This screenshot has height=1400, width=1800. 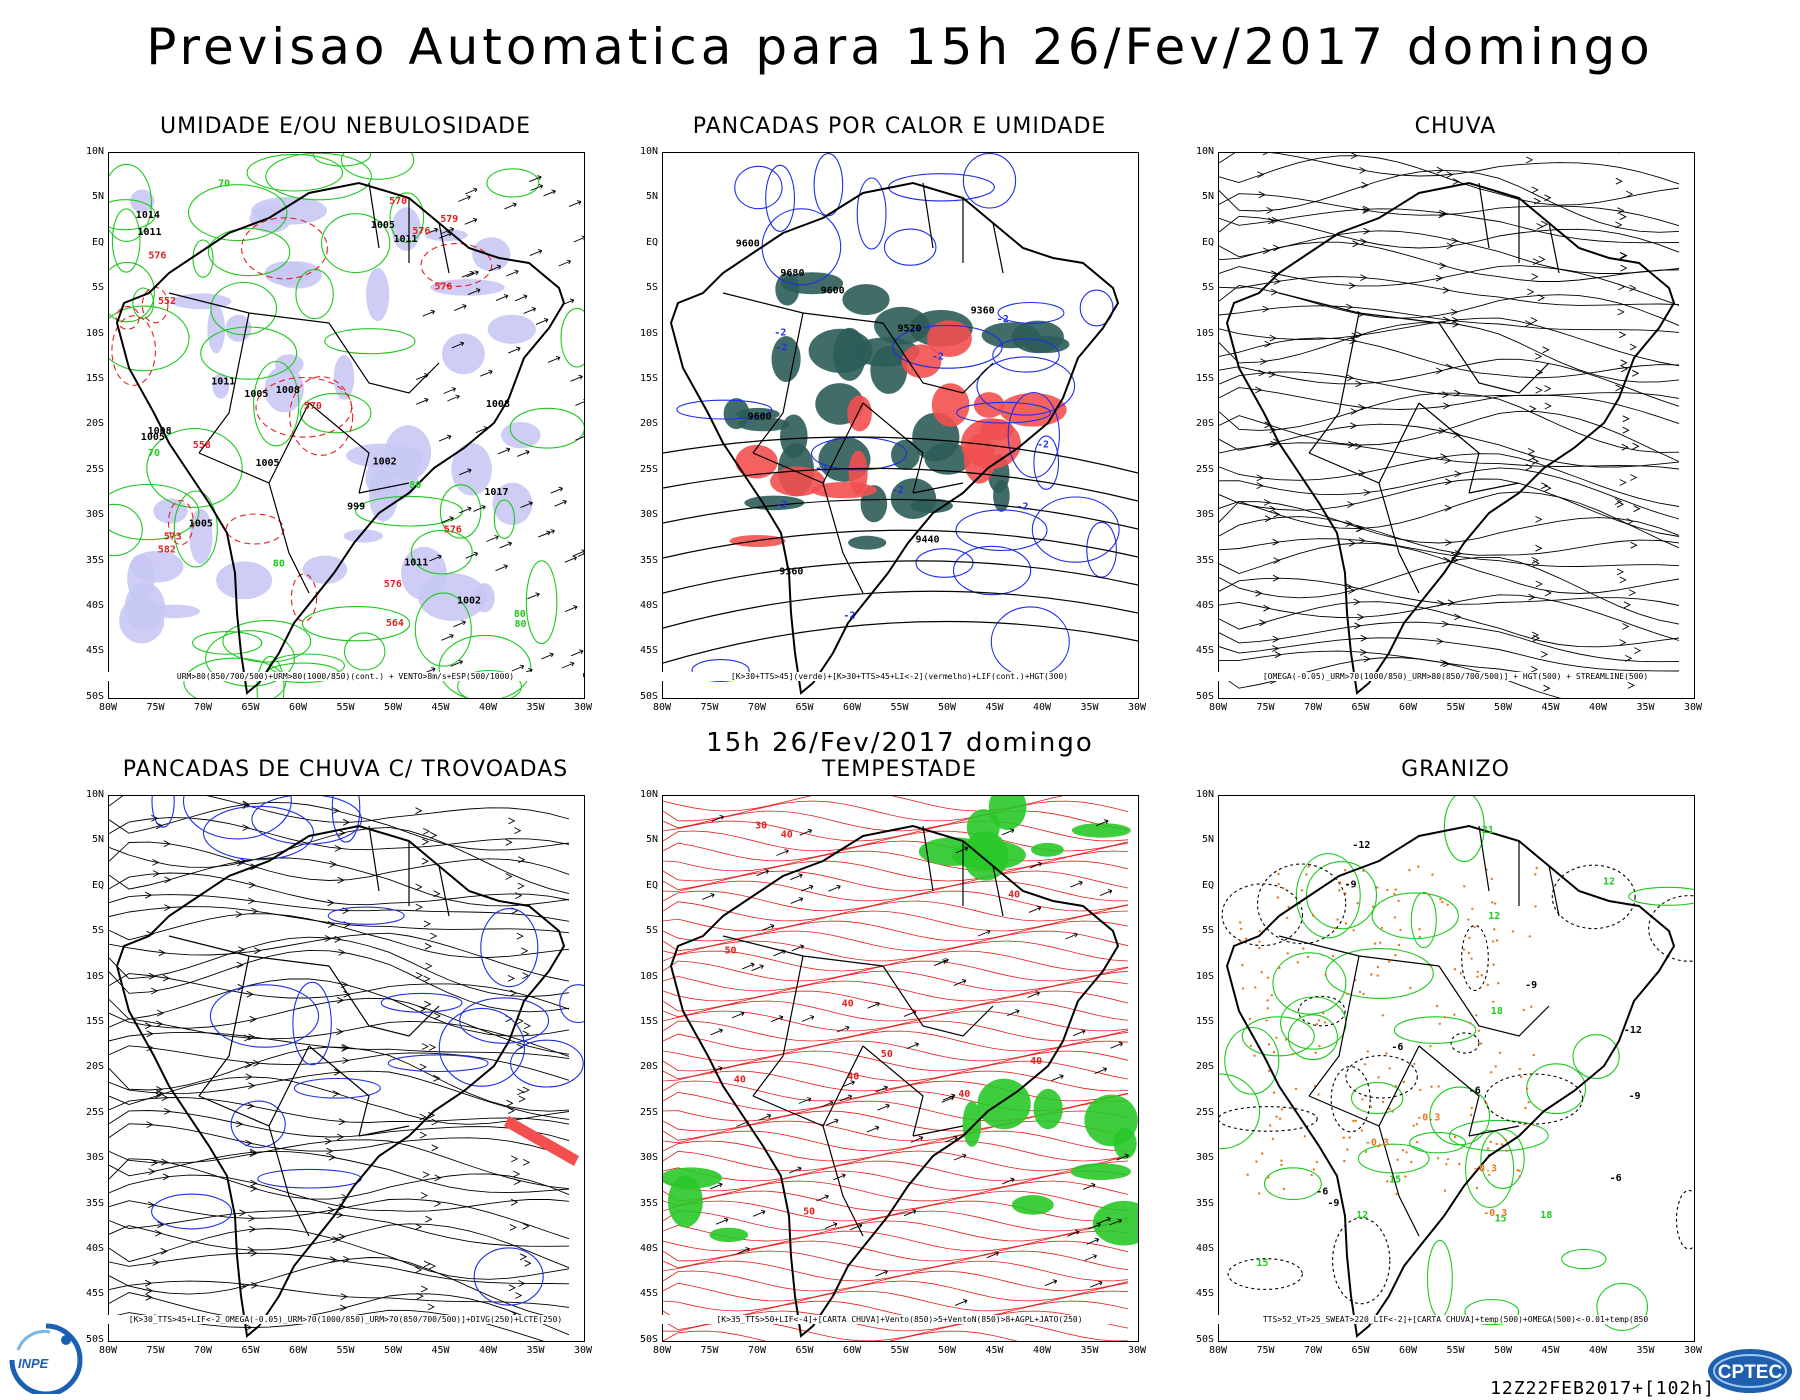 What do you see at coordinates (167, 301) in the screenshot?
I see `contour-label: 552` at bounding box center [167, 301].